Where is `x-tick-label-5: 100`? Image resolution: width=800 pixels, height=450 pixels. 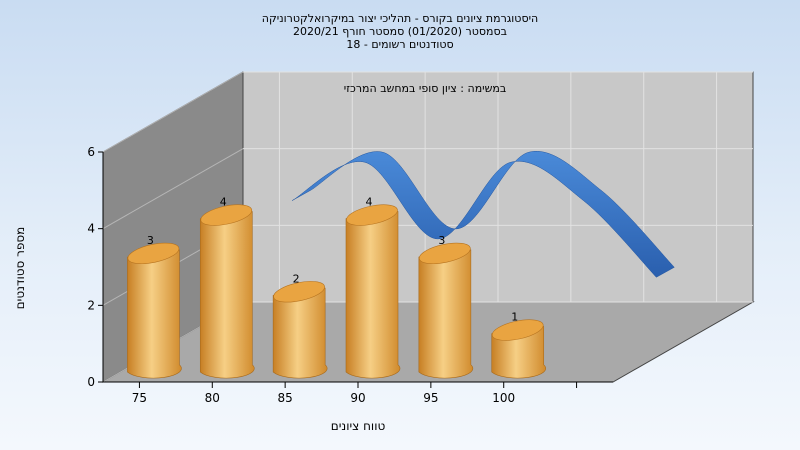
x-tick-label-5: 100 is located at coordinates (503, 398).